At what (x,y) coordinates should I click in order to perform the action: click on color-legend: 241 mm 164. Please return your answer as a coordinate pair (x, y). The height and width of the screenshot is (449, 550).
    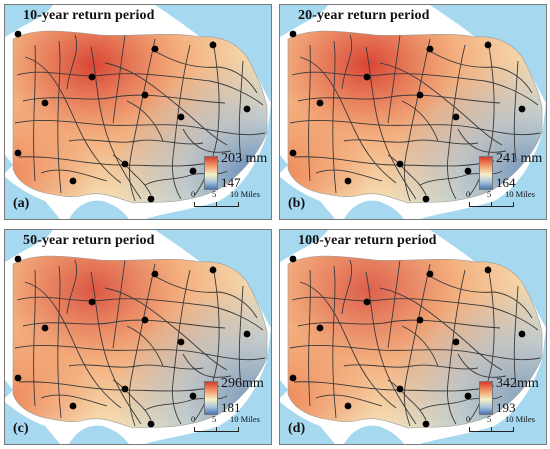
    Looking at the image, I should click on (512, 174).